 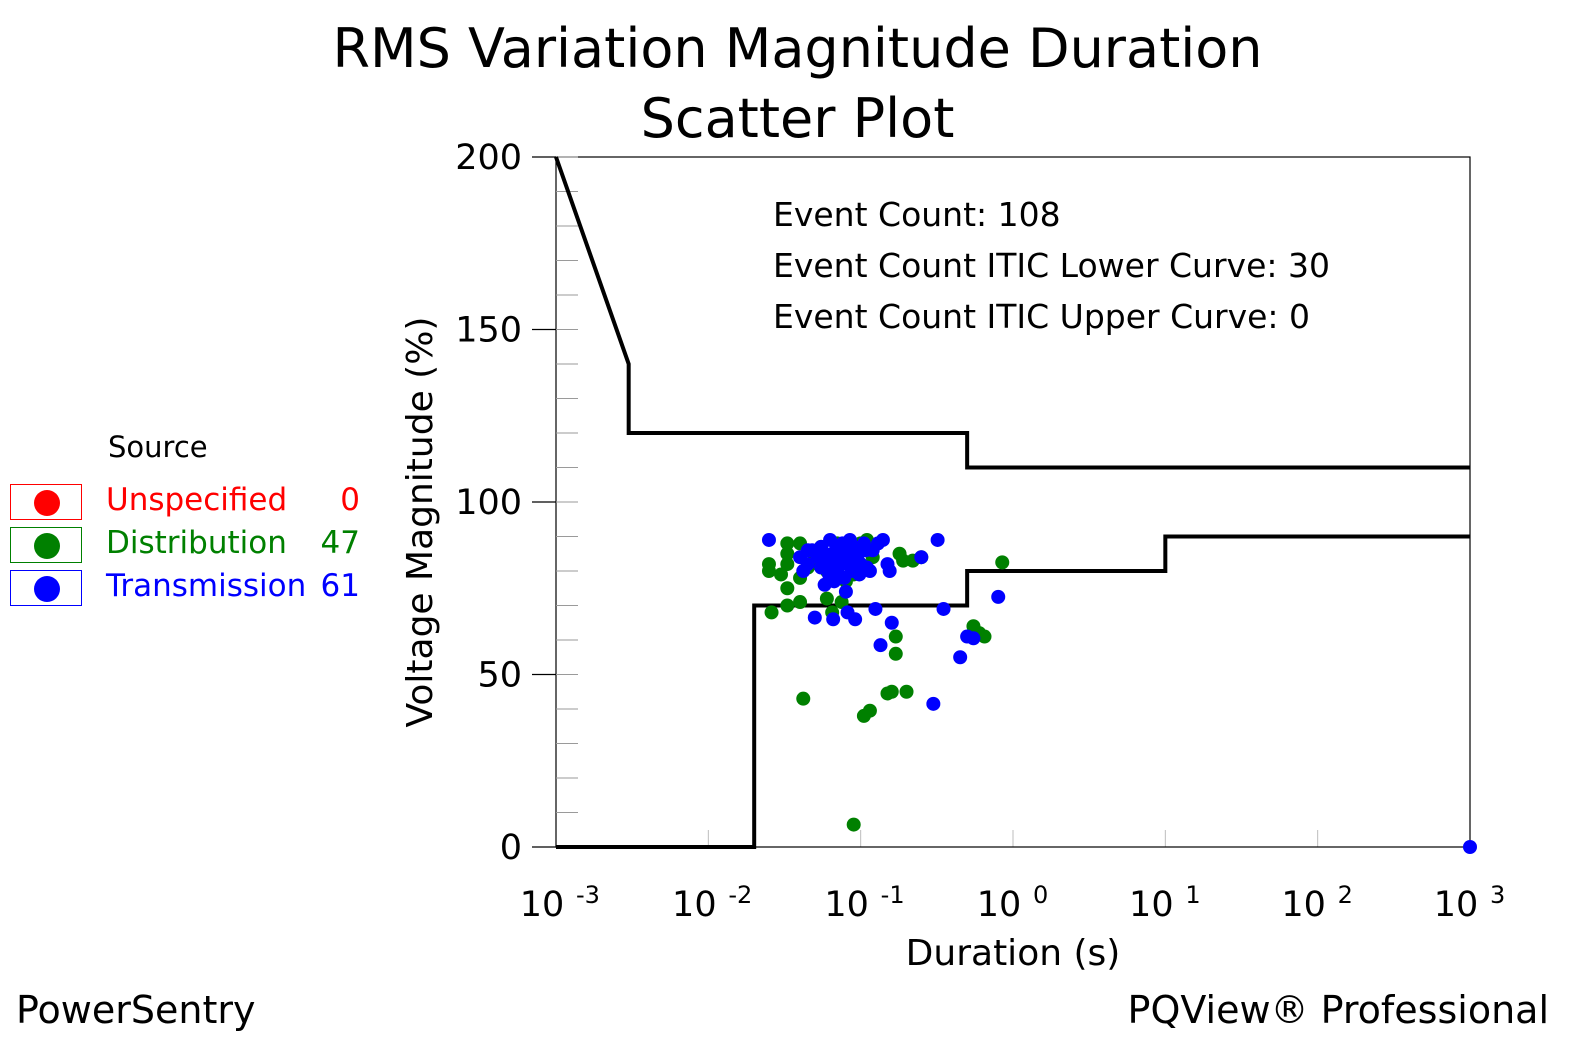 What do you see at coordinates (740, 895) in the screenshot?
I see `x-tick-exponent: -2` at bounding box center [740, 895].